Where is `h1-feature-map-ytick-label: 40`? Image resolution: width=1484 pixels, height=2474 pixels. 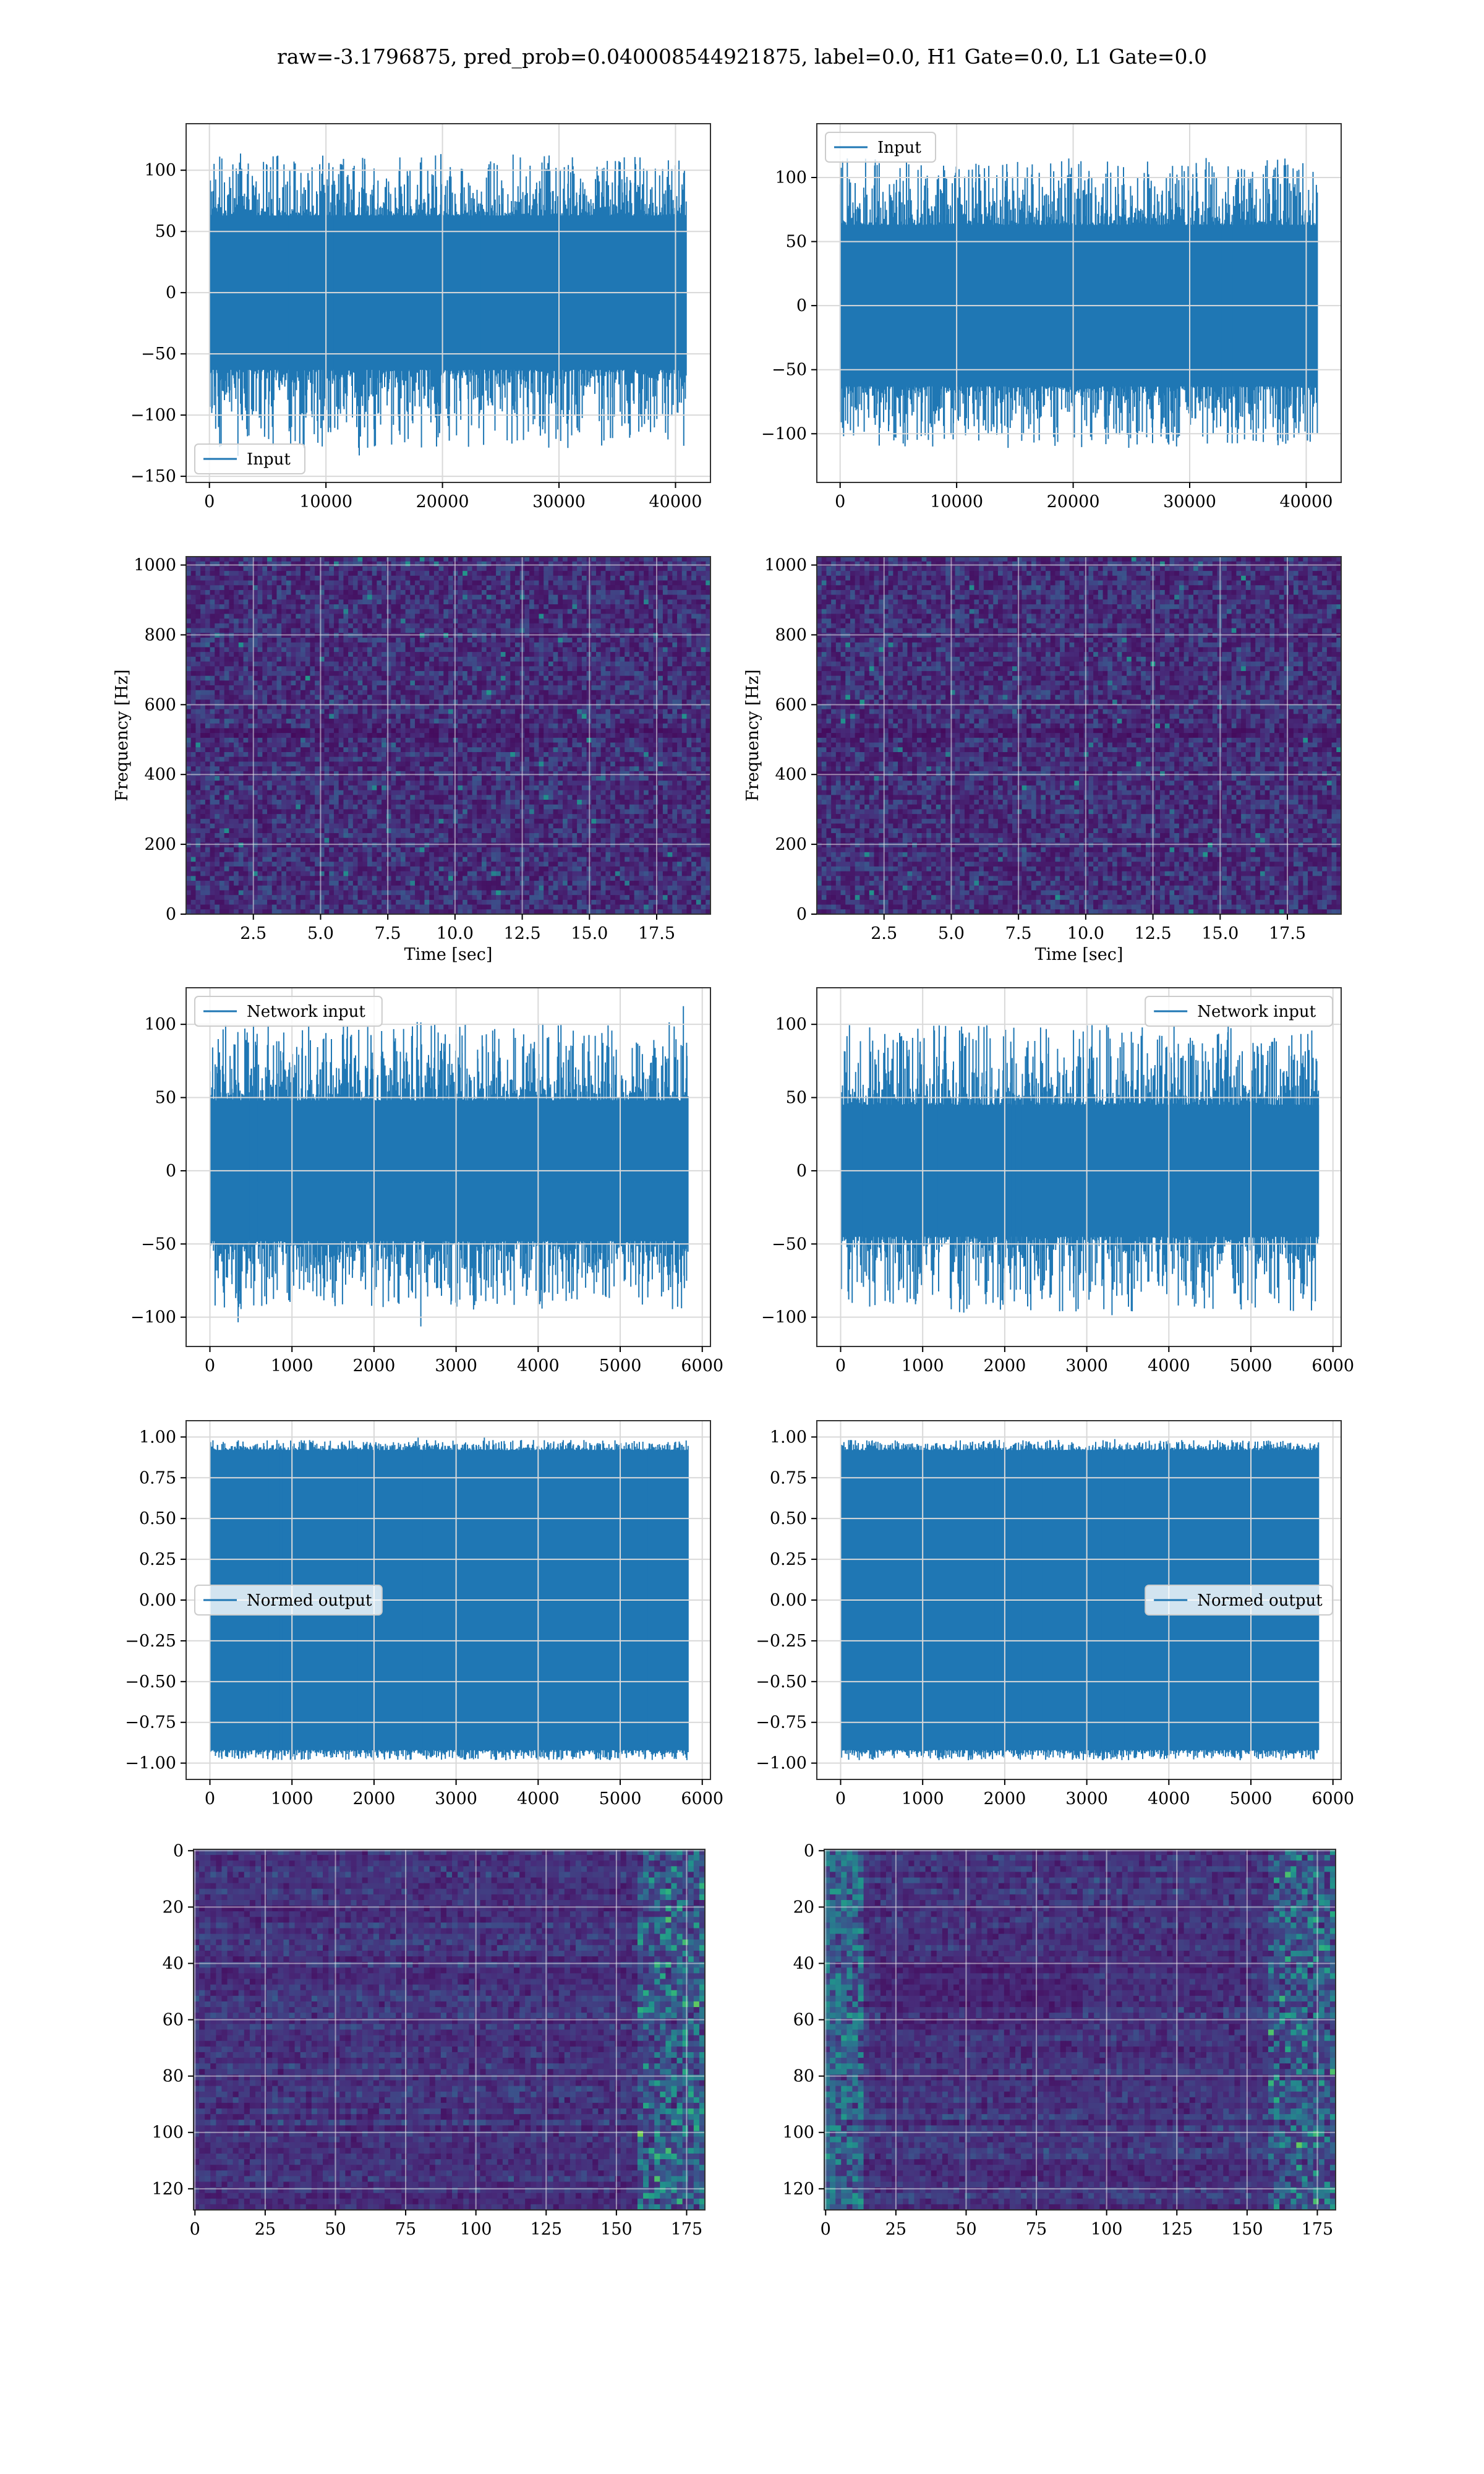 h1-feature-map-ytick-label: 40 is located at coordinates (173, 1964).